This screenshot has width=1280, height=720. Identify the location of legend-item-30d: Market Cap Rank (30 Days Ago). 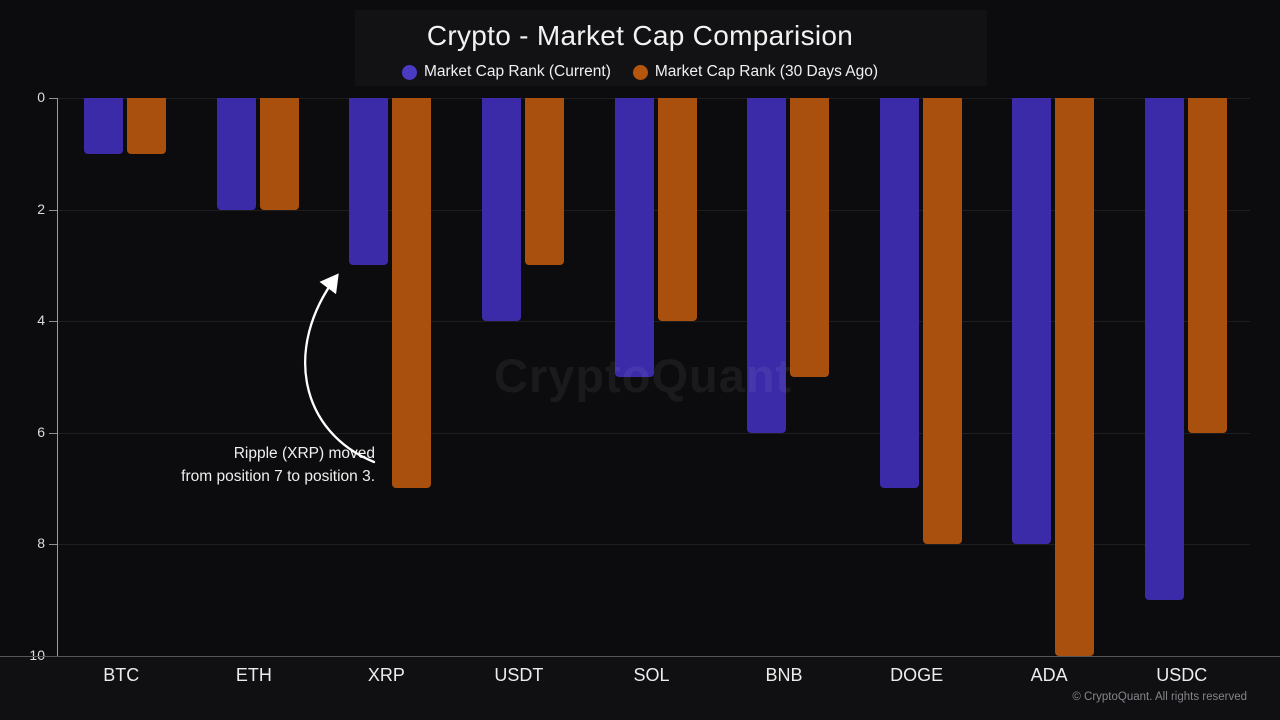
(755, 72).